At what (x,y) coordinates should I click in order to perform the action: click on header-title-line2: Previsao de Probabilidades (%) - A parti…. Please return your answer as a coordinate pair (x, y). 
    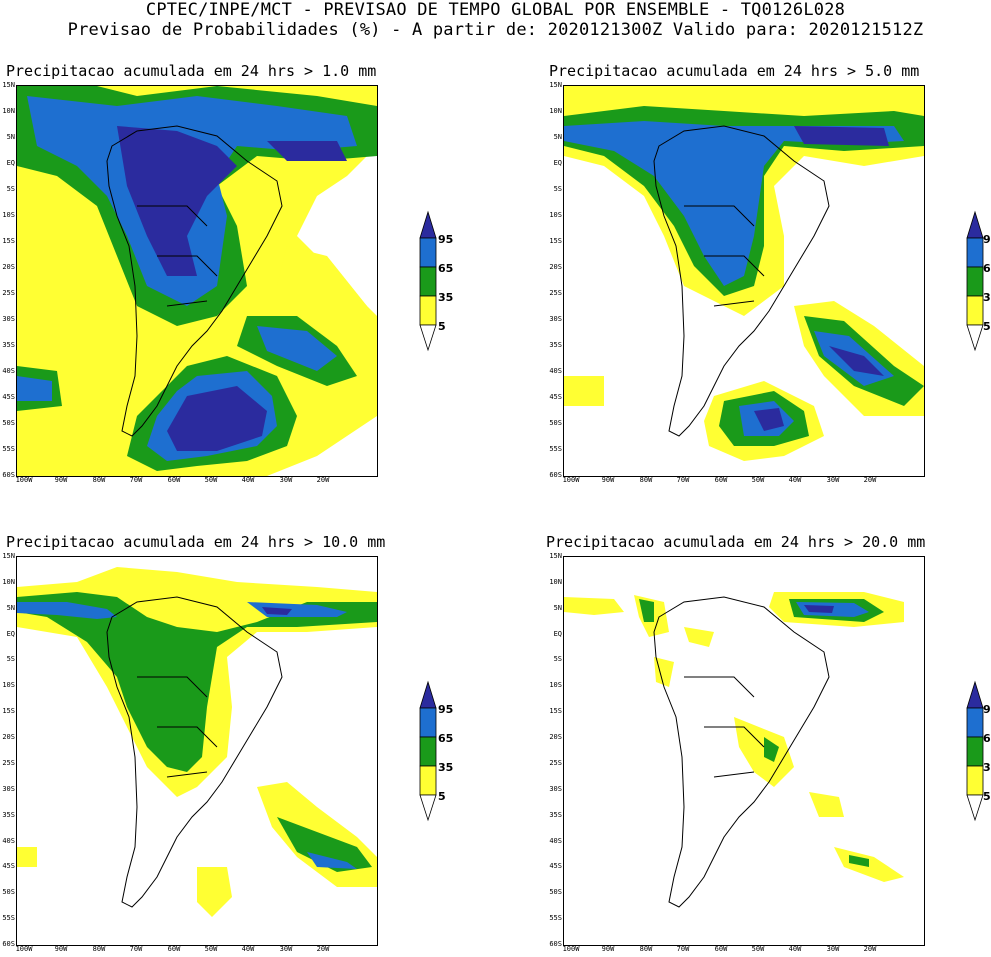
    Looking at the image, I should click on (495, 30).